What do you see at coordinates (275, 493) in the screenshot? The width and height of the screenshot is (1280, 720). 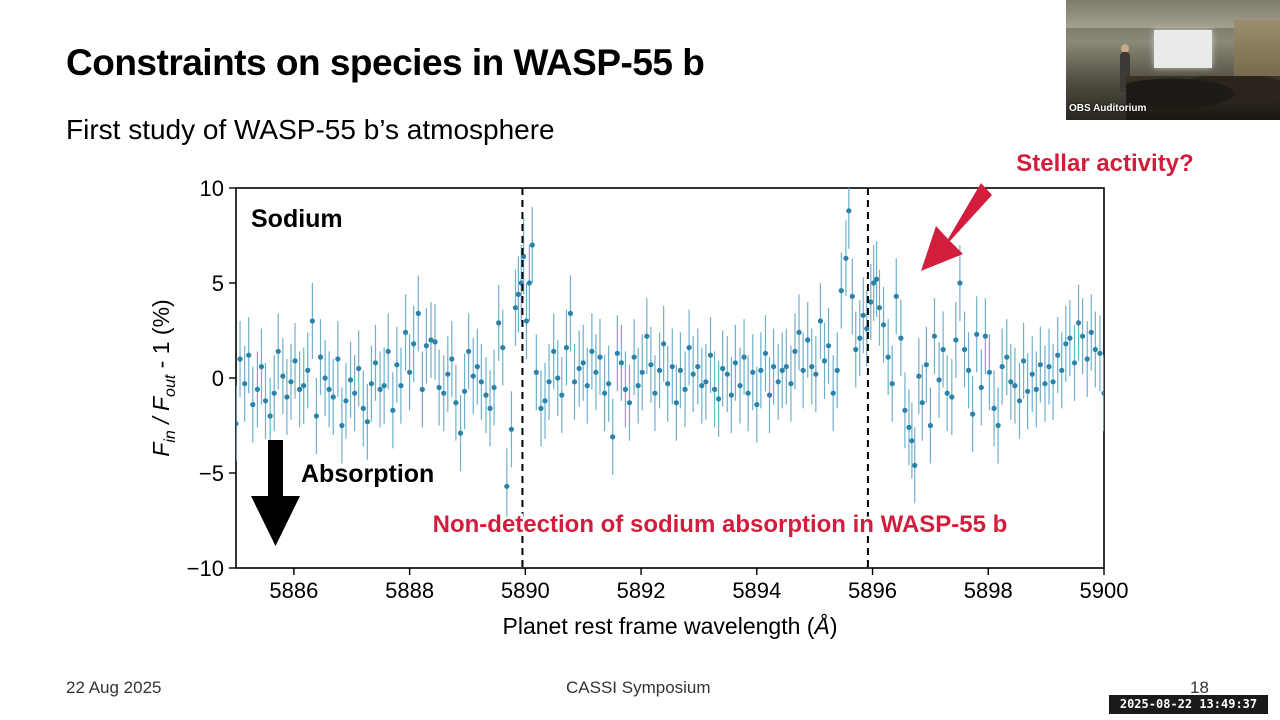 I see `absorption-arrow-icon` at bounding box center [275, 493].